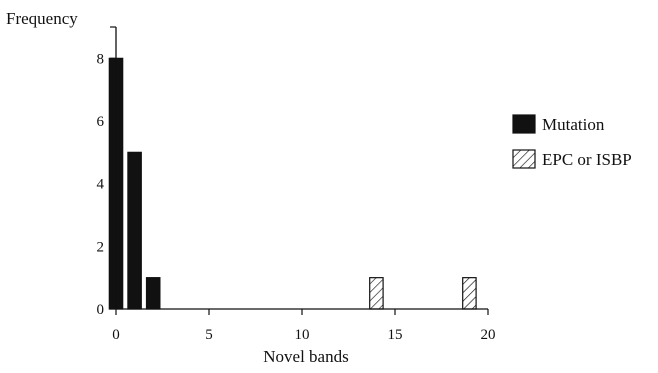 The width and height of the screenshot is (658, 373). I want to click on x-tick-label: 5, so click(209, 335).